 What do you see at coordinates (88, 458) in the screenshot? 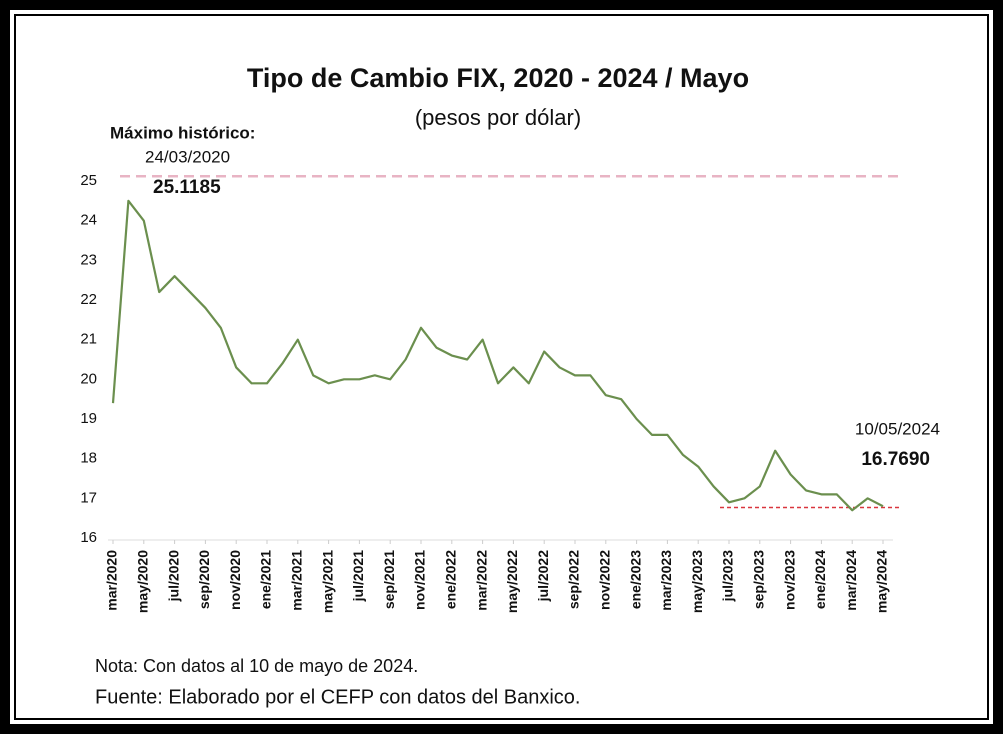
I see `y-tick-label: 18` at bounding box center [88, 458].